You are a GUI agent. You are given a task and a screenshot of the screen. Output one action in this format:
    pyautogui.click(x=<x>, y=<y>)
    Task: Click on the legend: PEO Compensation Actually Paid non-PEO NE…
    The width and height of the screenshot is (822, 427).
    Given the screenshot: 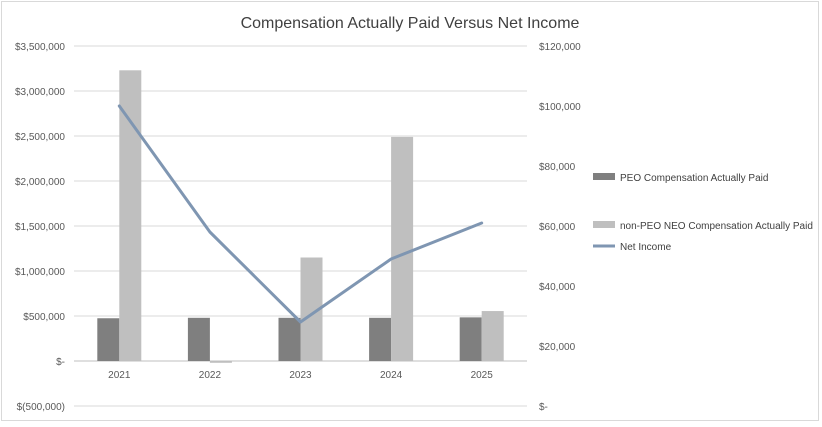 What is the action you would take?
    pyautogui.click(x=703, y=213)
    